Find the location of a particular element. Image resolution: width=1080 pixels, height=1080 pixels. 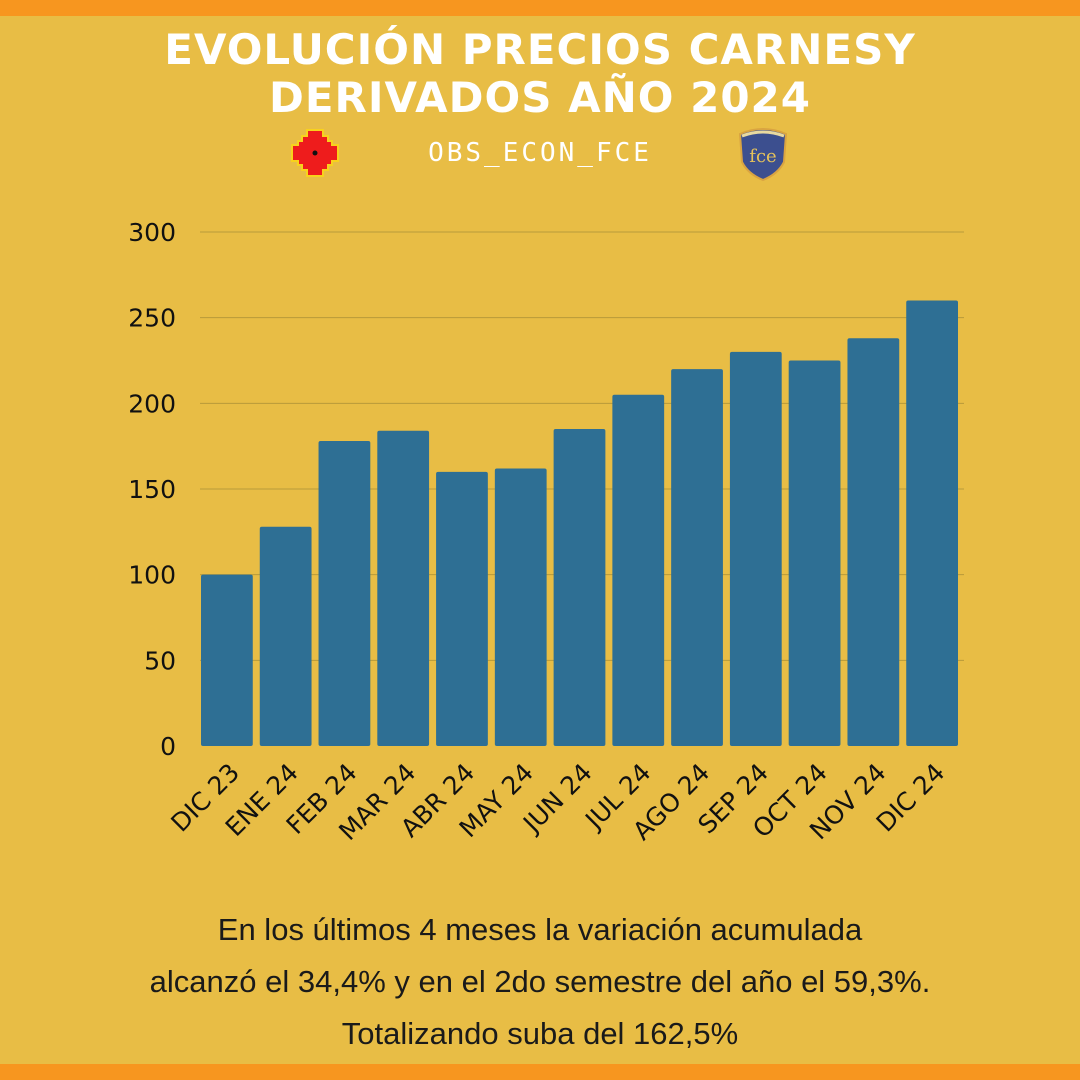

y-axis-ticks: 0 50 100 150 200 250 300 is located at coordinates (152, 489).